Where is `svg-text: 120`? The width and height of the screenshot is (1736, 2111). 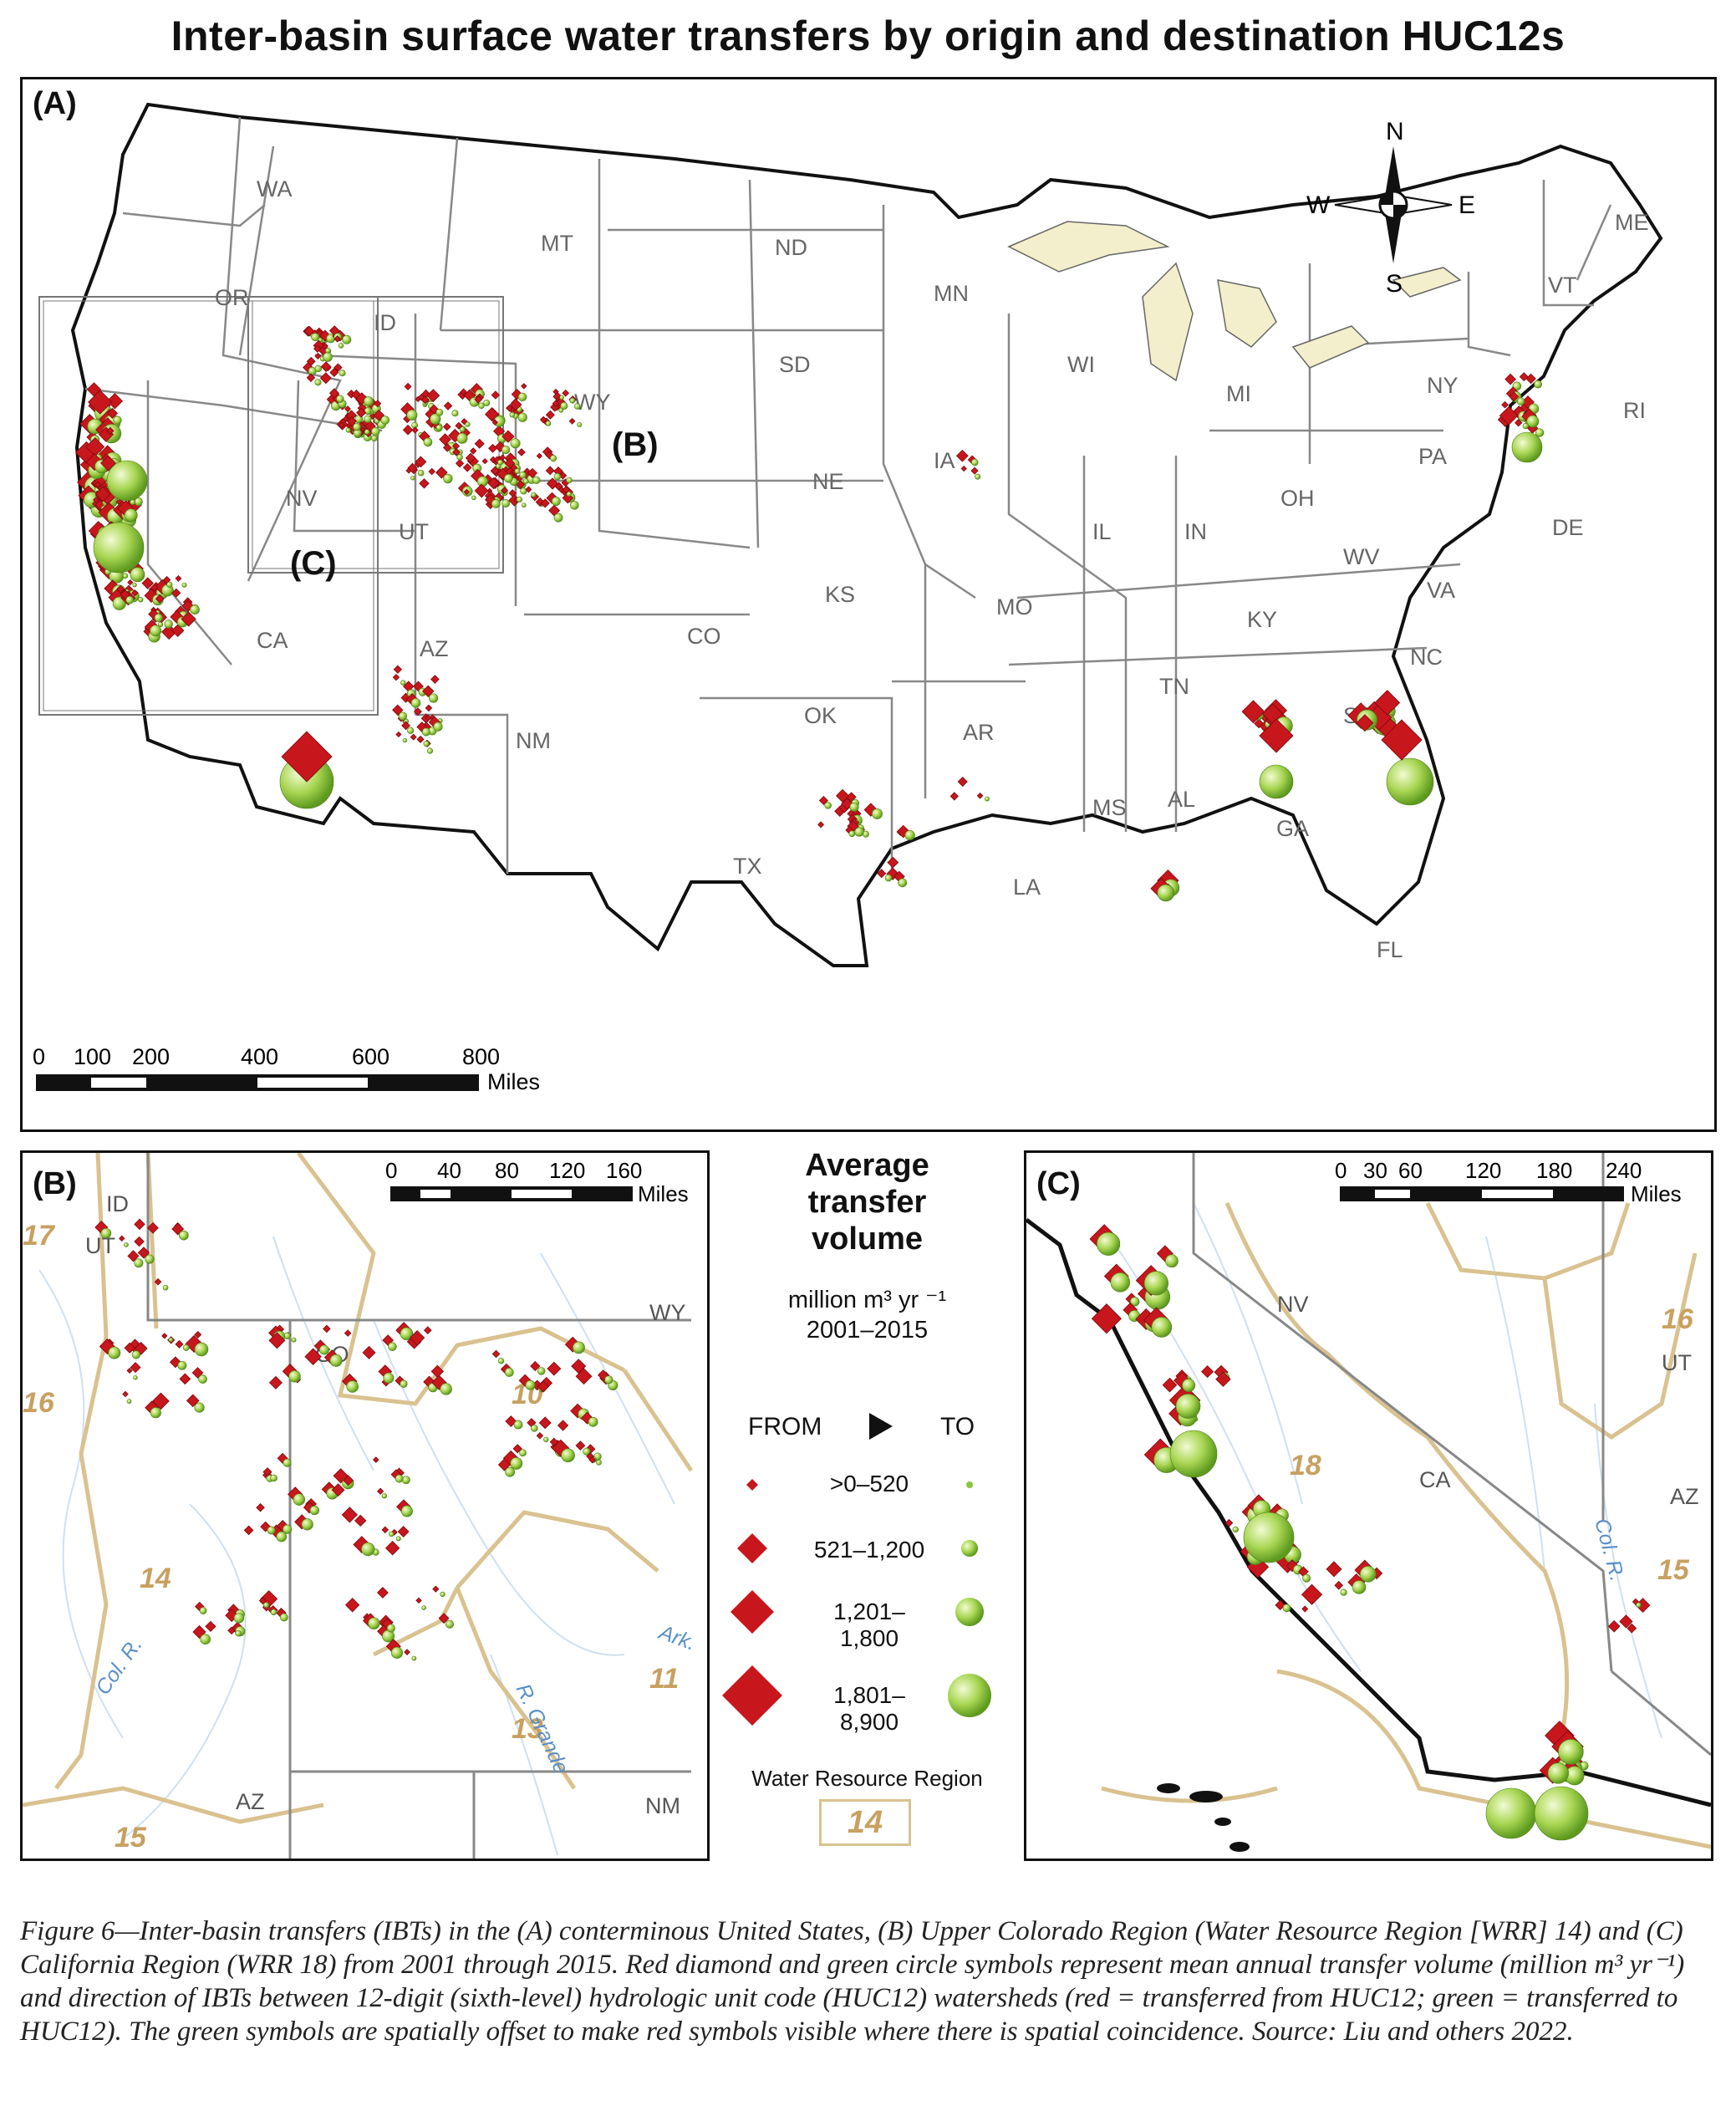 svg-text: 120 is located at coordinates (1483, 1170).